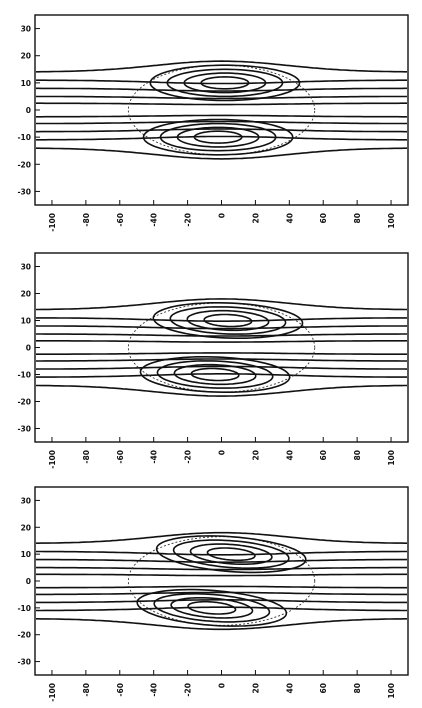 This screenshot has height=708, width=422. What do you see at coordinates (120, 220) in the screenshot?
I see `x-tick-label: -60` at bounding box center [120, 220].